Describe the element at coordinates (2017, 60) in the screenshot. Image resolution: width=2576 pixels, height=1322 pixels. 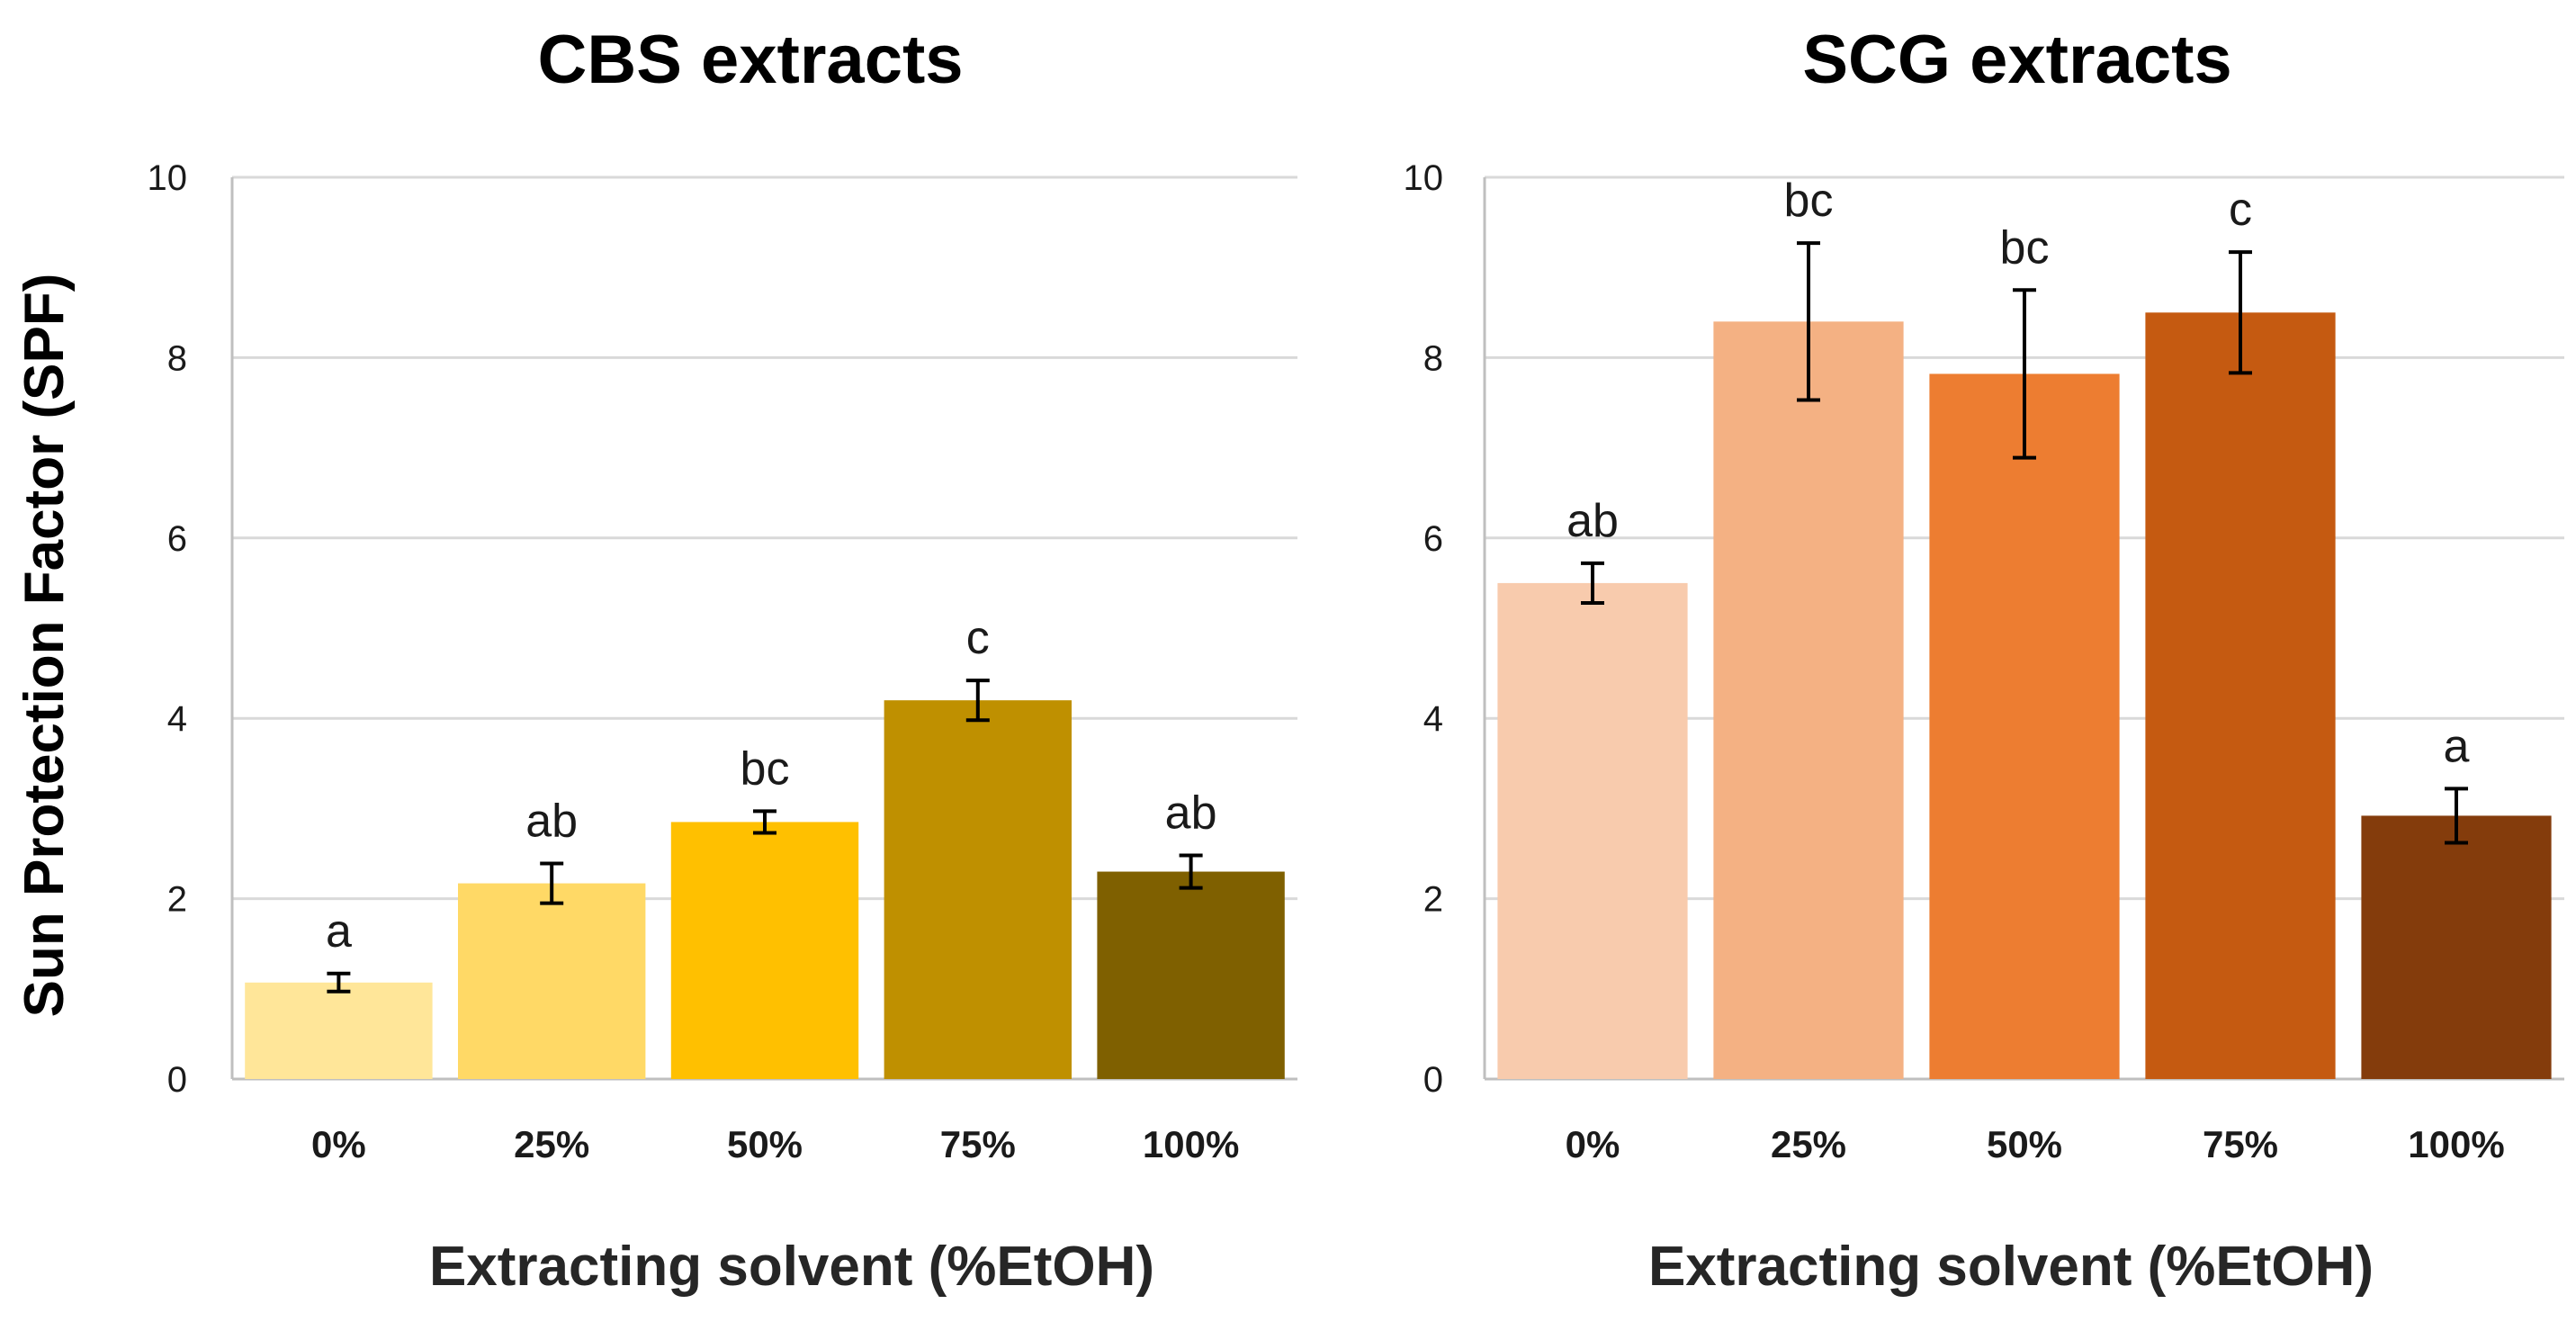
I see `scg-chart-title: SCG extracts` at that location.